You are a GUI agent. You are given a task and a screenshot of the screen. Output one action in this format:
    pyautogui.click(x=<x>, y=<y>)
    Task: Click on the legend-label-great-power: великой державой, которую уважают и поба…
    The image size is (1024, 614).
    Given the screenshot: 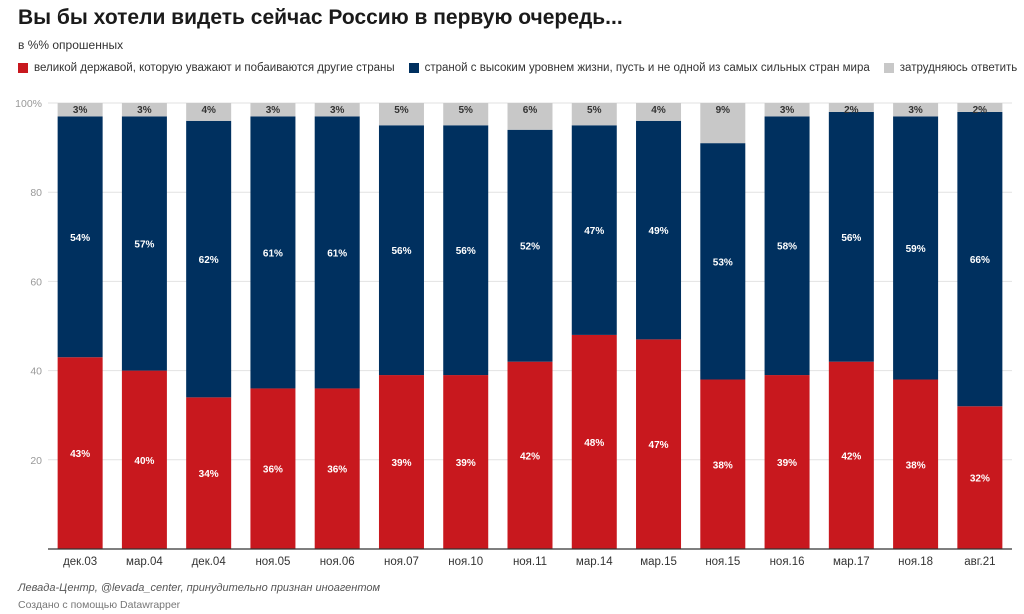 What is the action you would take?
    pyautogui.click(x=214, y=68)
    